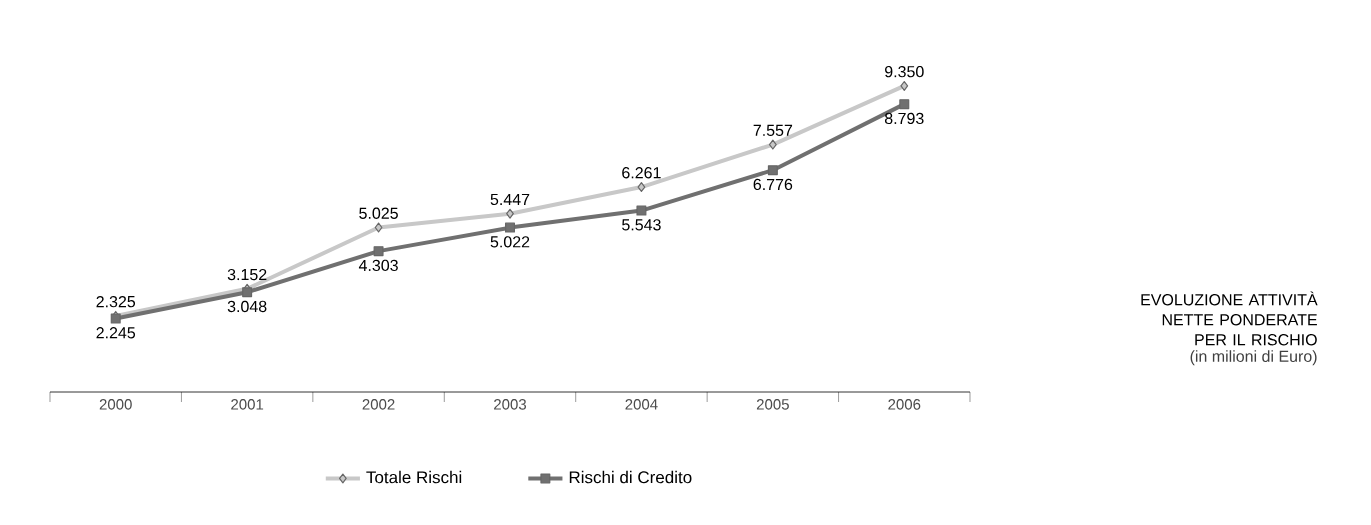 Image resolution: width=1371 pixels, height=525 pixels. What do you see at coordinates (904, 71) in the screenshot?
I see `data-label: 9.350` at bounding box center [904, 71].